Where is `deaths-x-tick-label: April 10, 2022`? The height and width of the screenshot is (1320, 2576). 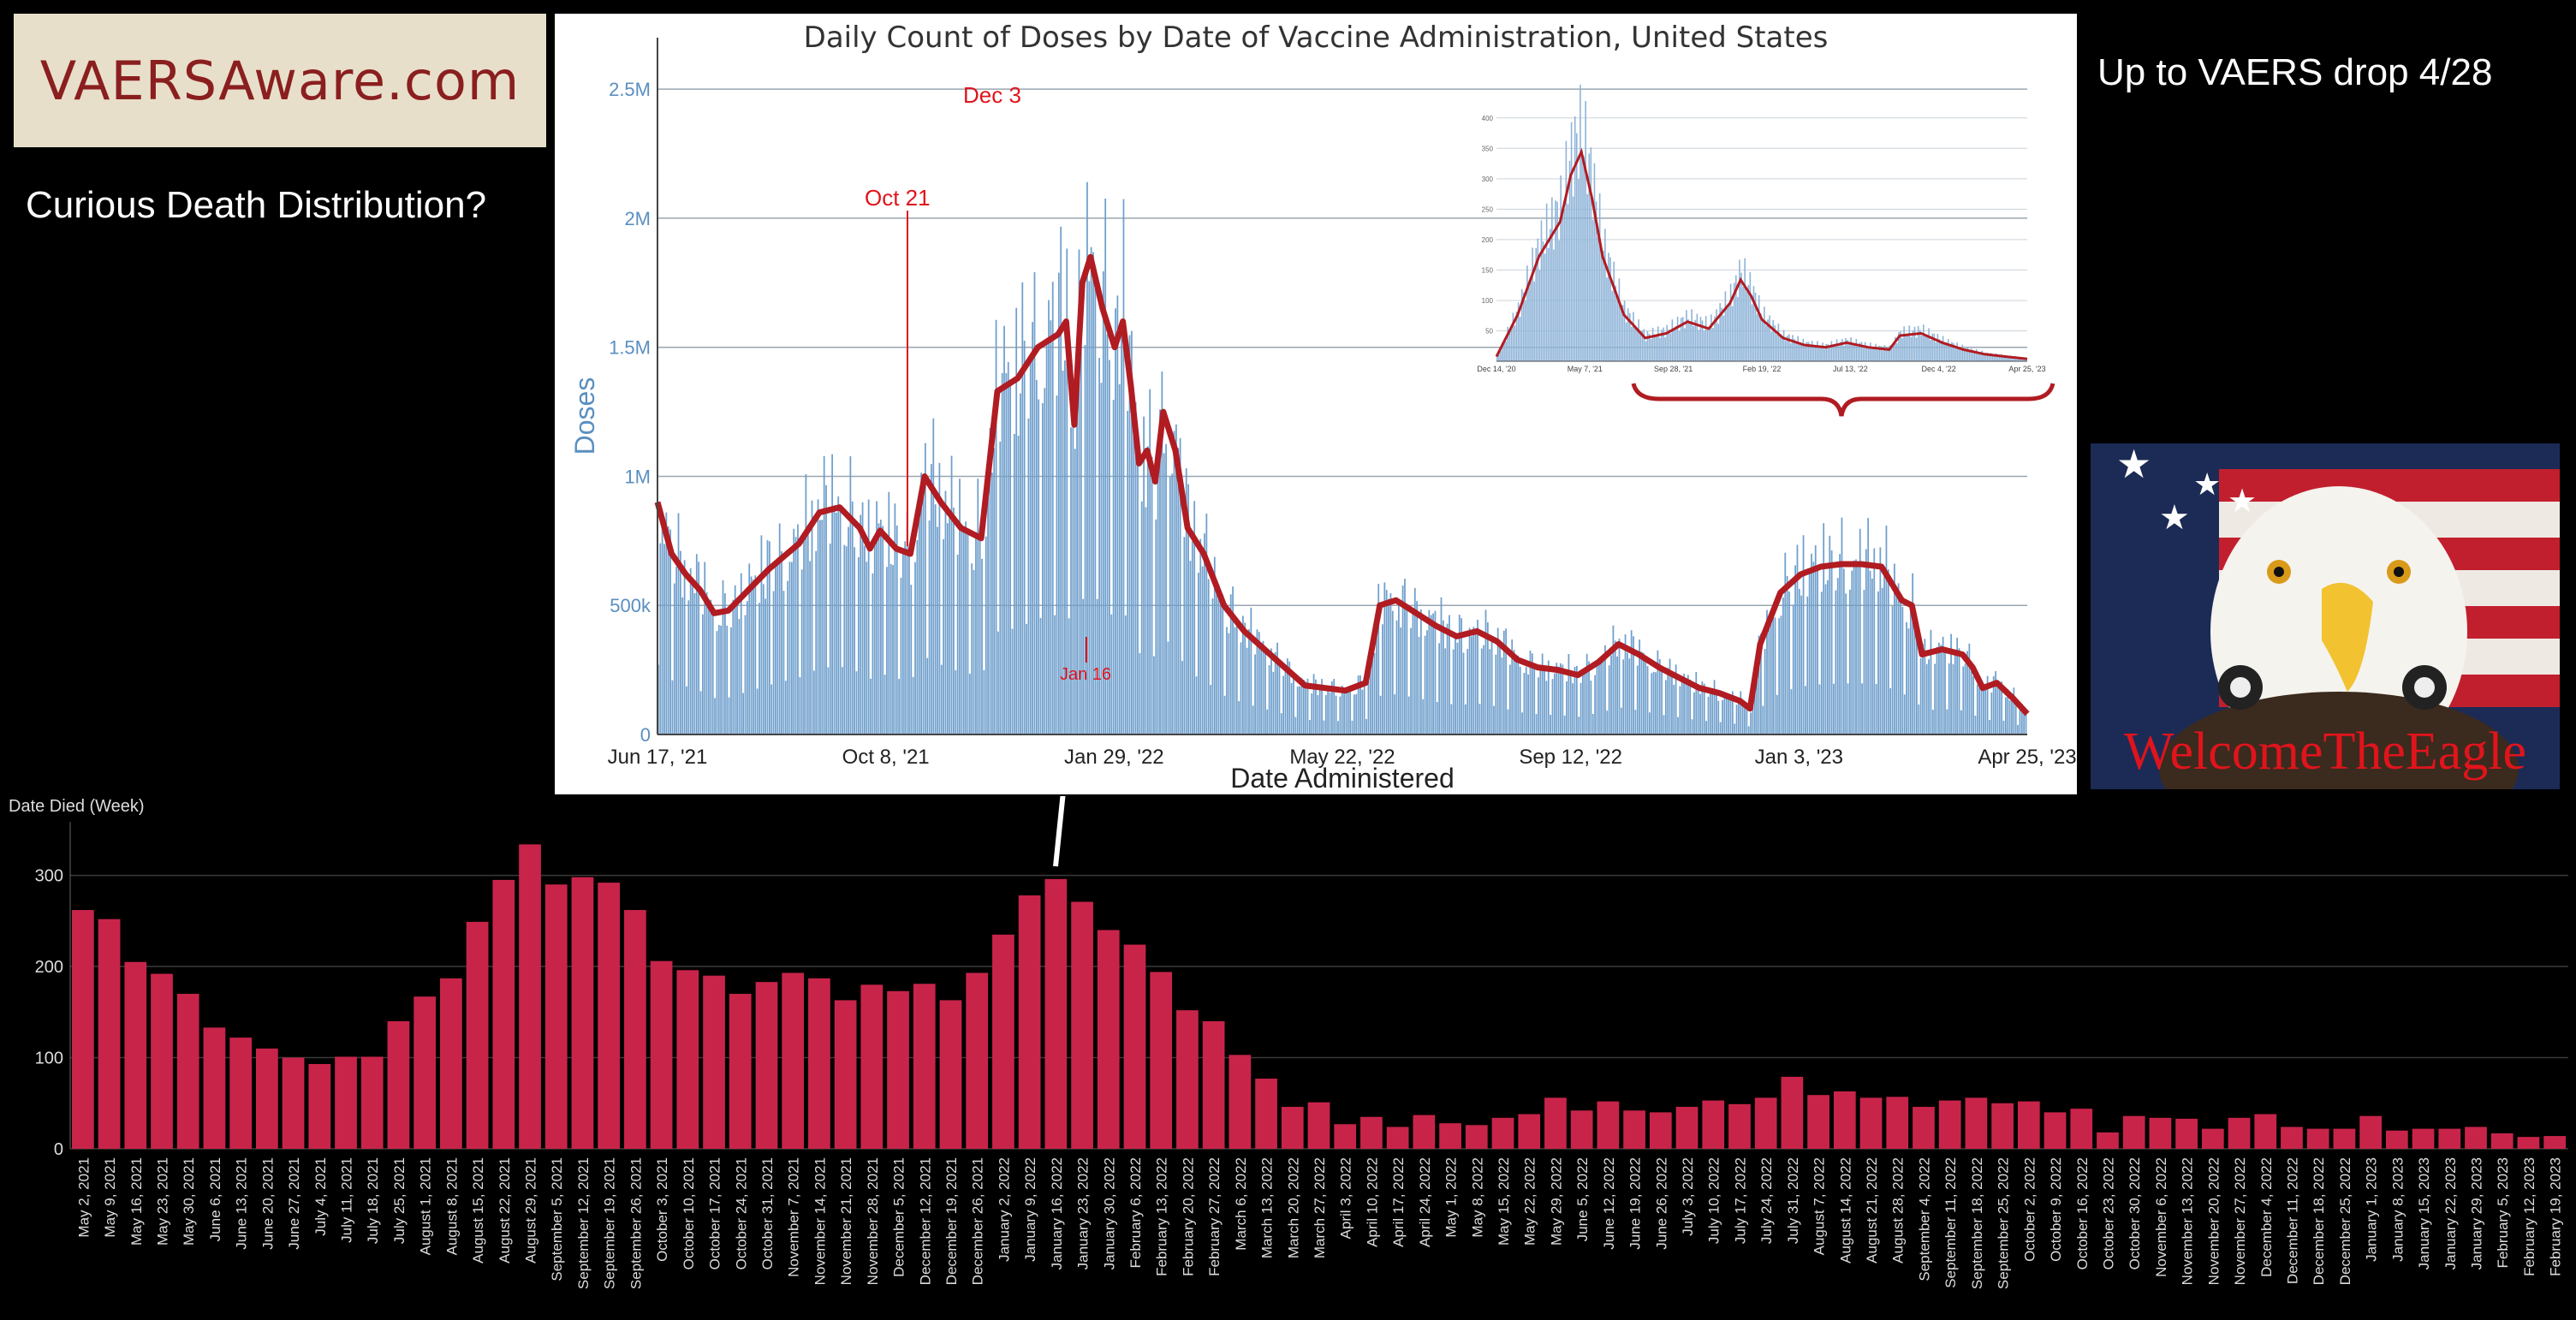
deaths-x-tick-label: April 10, 2022 is located at coordinates (1372, 1202).